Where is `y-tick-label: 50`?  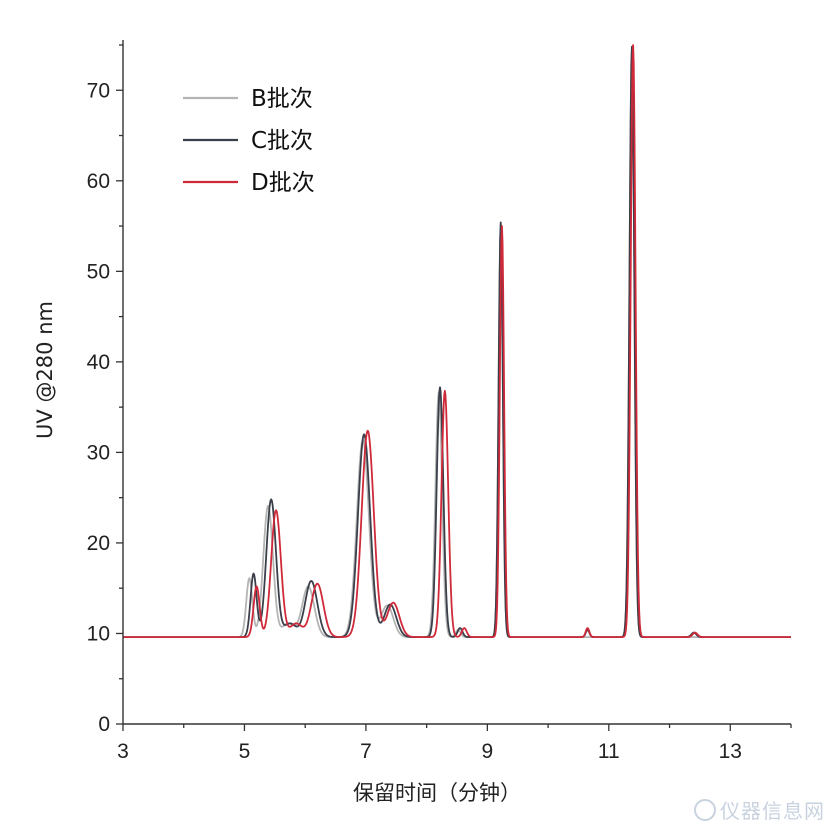 y-tick-label: 50 is located at coordinates (98, 271).